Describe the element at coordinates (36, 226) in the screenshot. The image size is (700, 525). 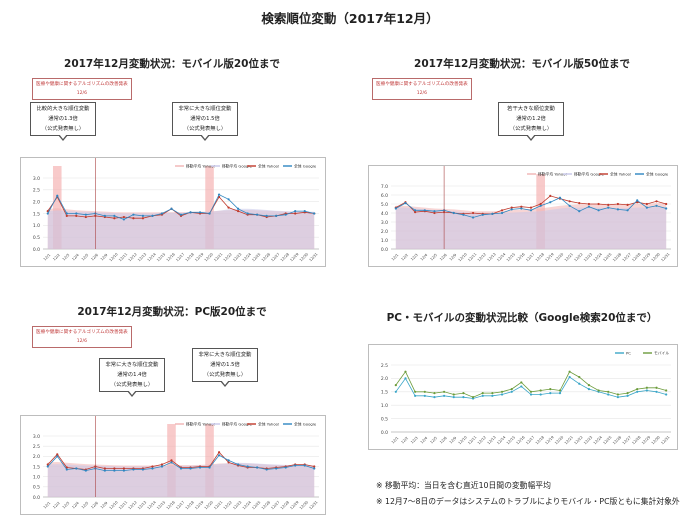
I see `y-tick-label: 1.0` at that location.